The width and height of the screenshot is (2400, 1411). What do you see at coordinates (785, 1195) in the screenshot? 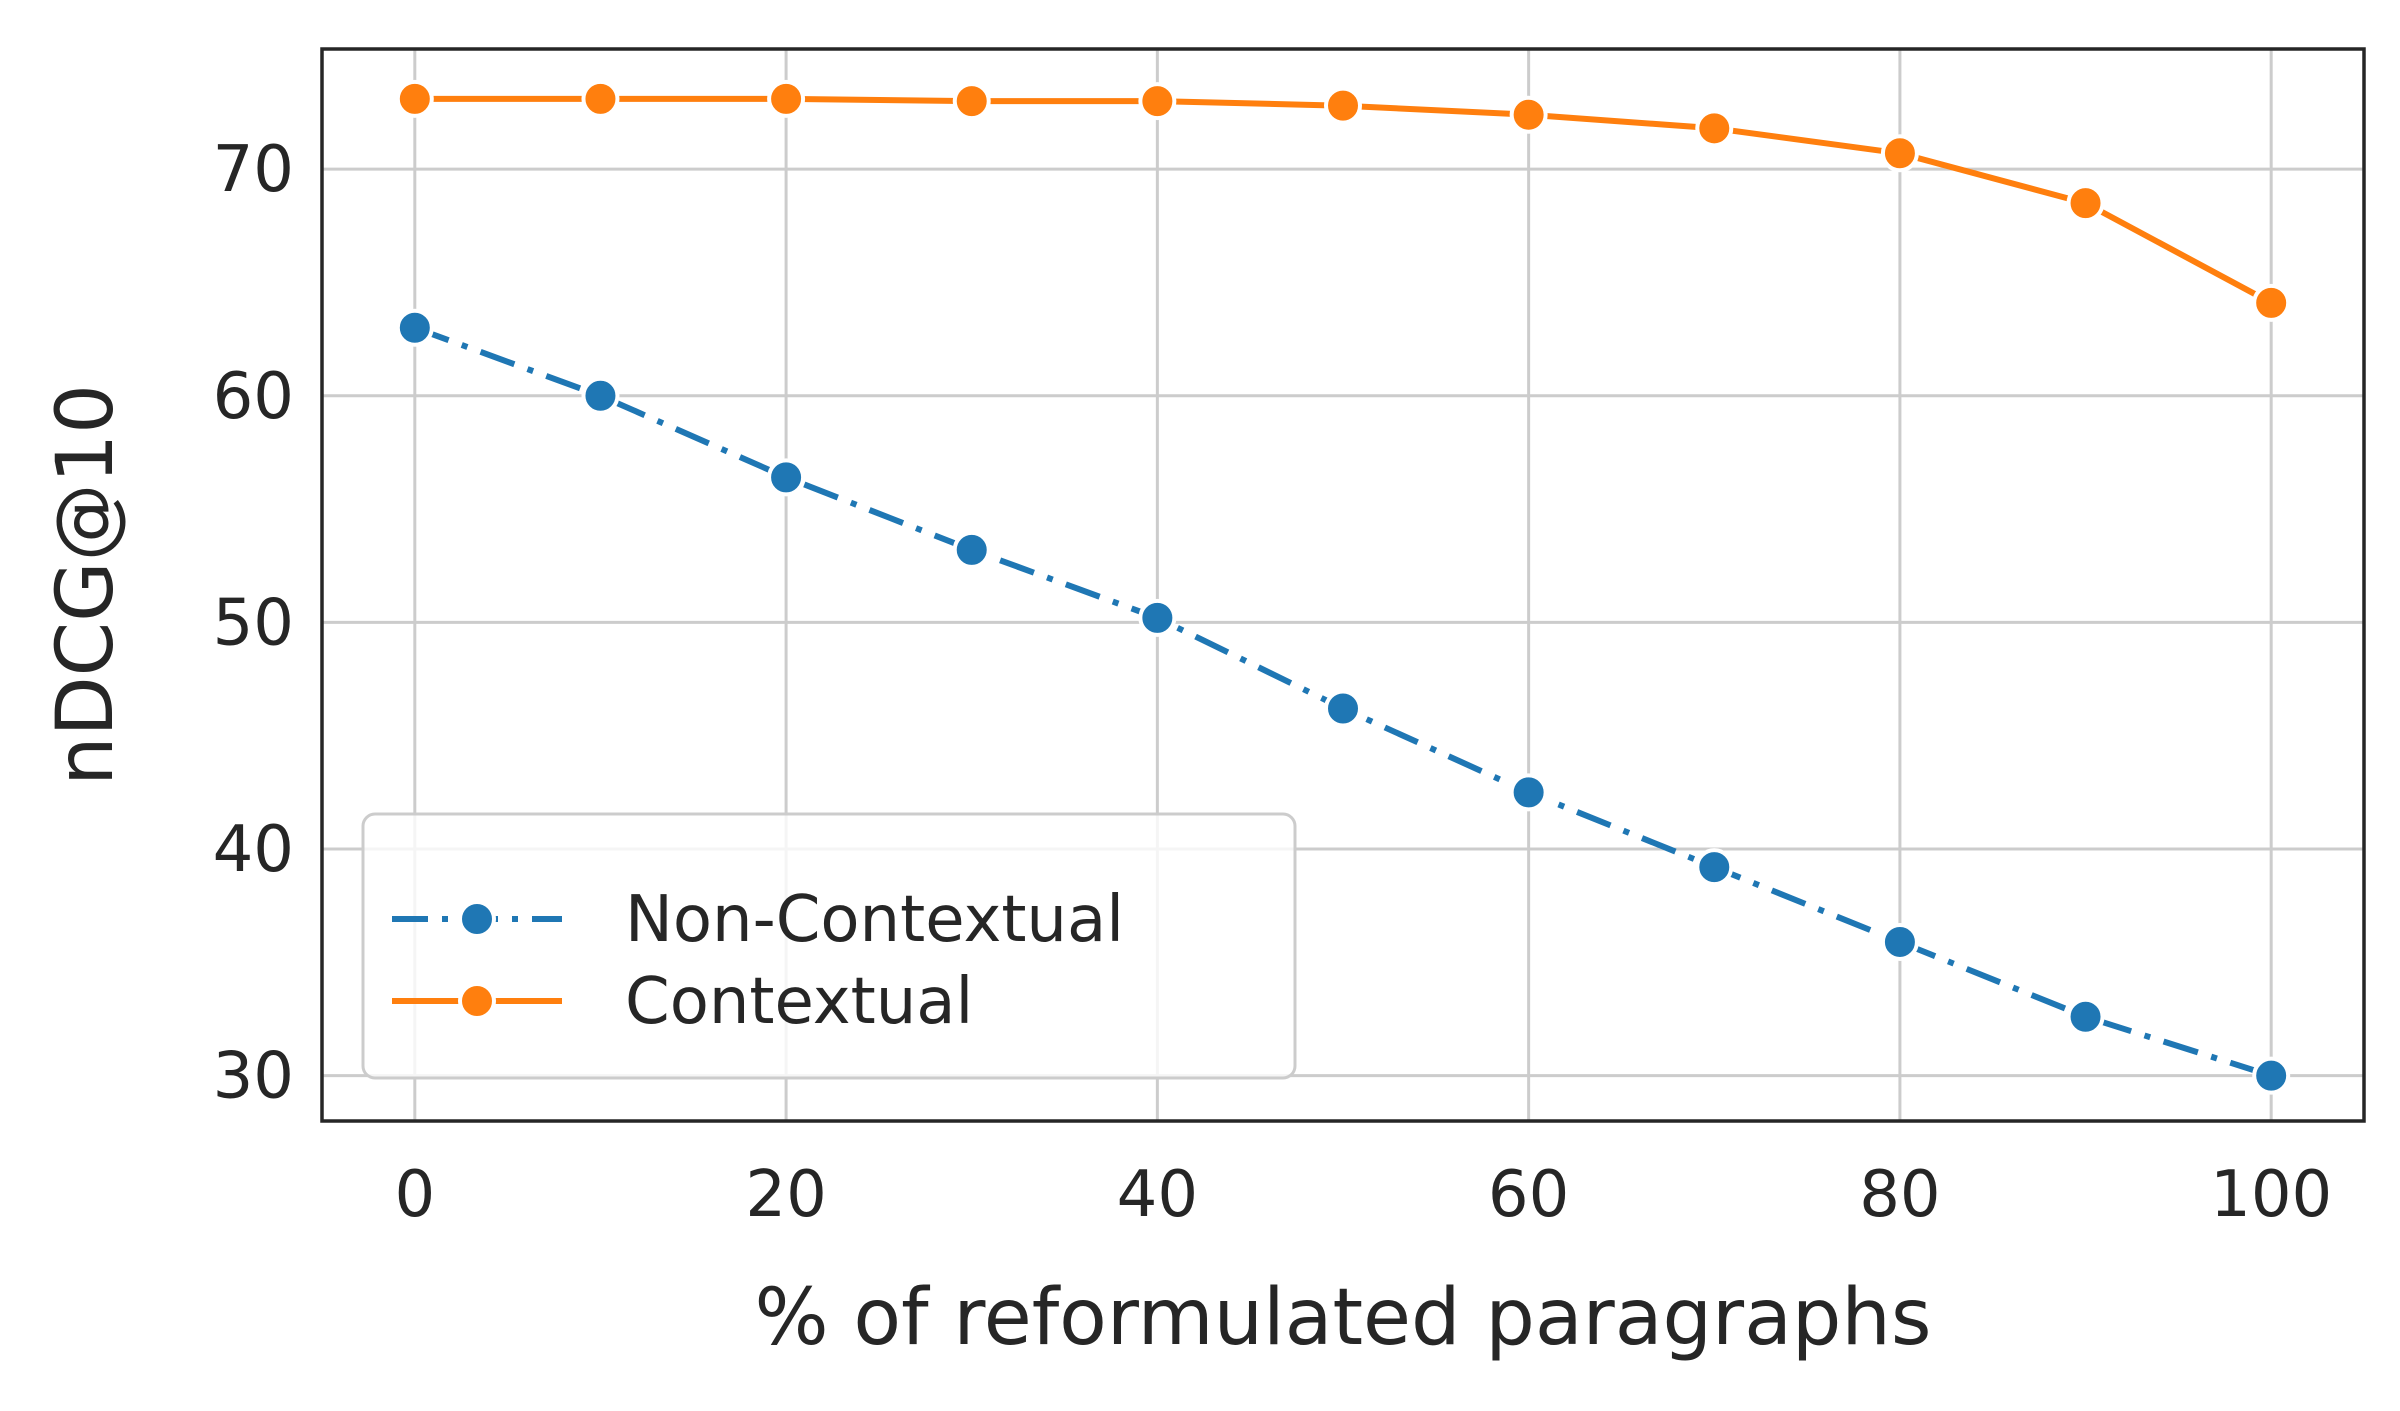
I see `x-tick-label: 20` at bounding box center [785, 1195].